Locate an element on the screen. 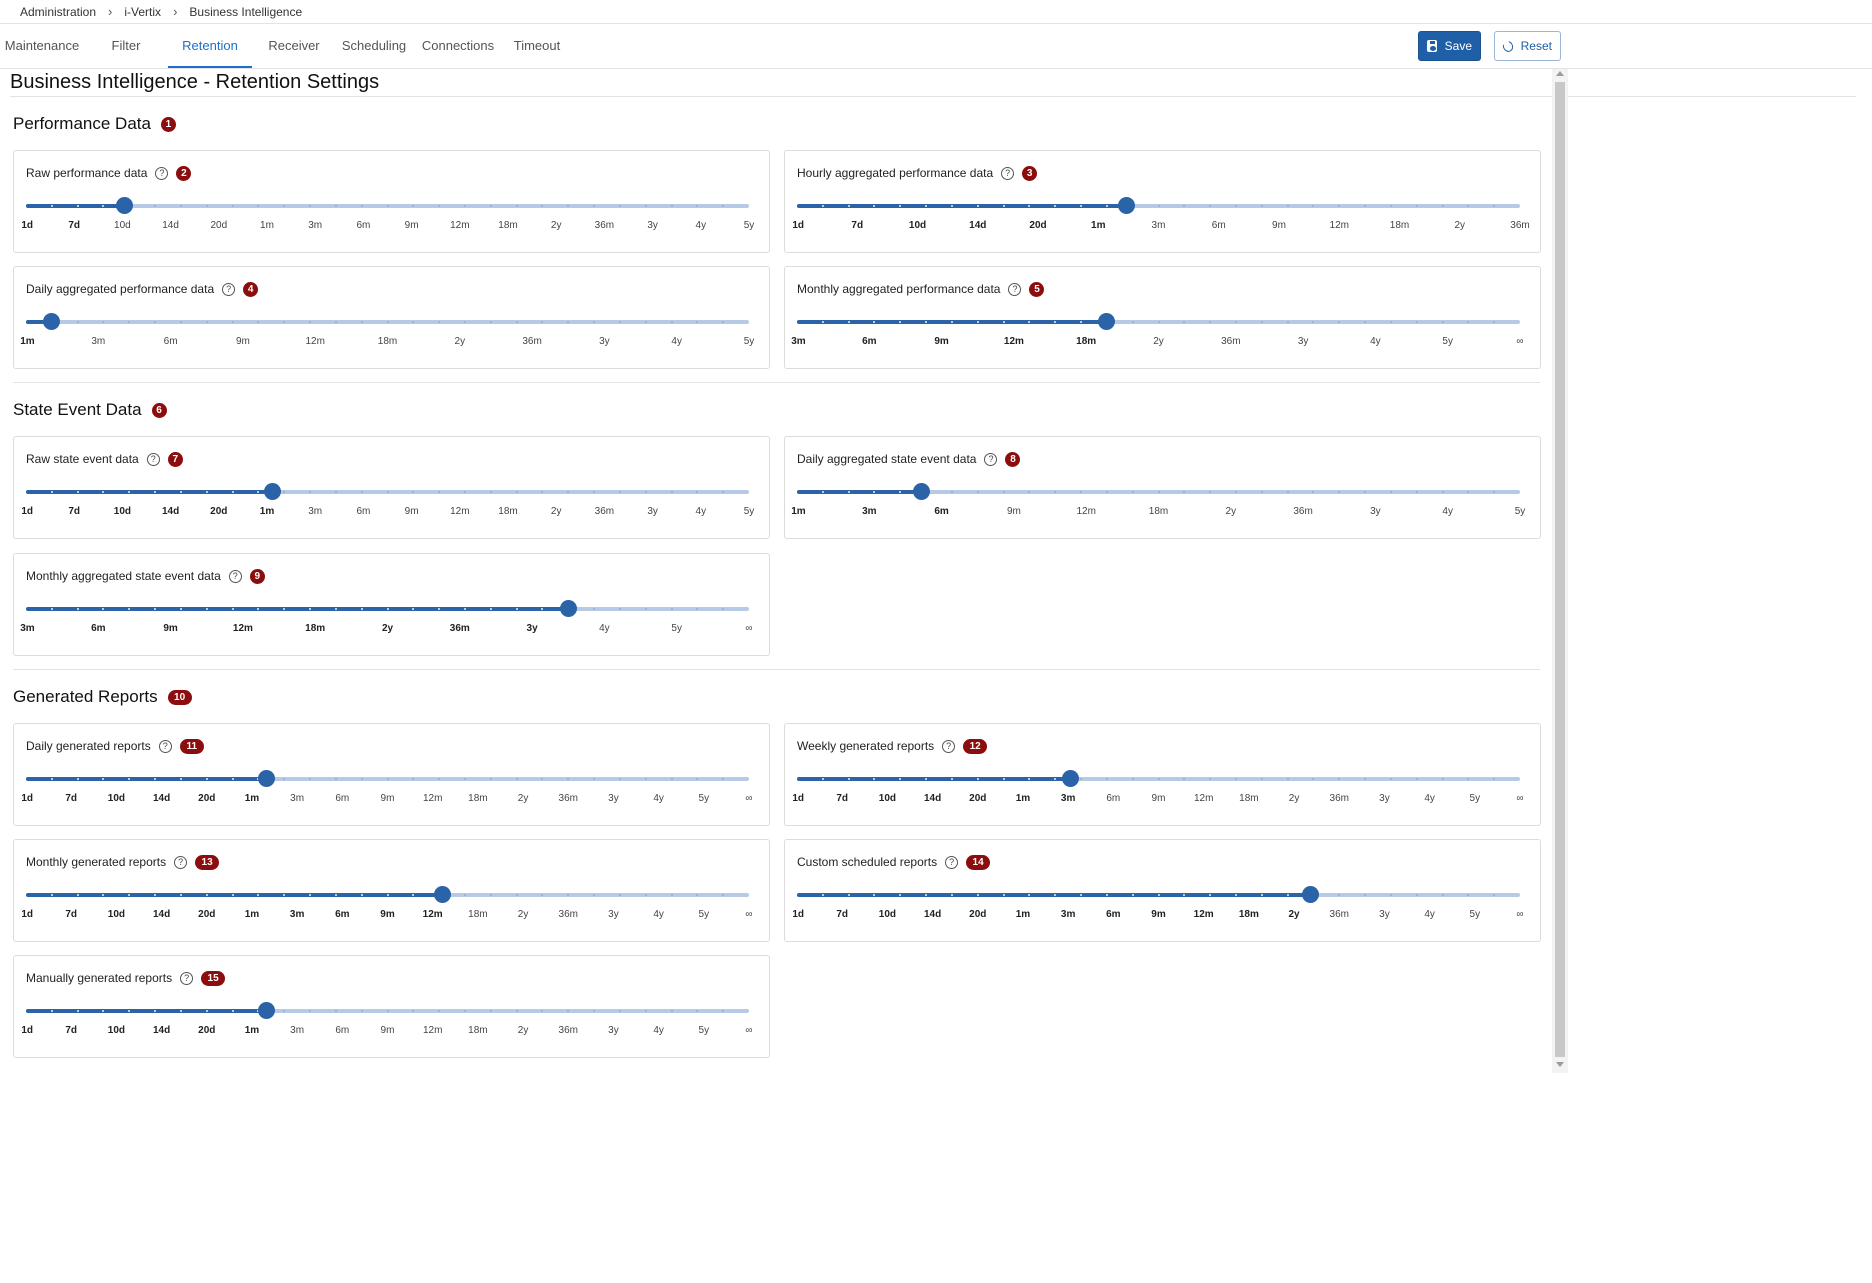 The image size is (1872, 1283). scroll-up-icon is located at coordinates (1560, 73).